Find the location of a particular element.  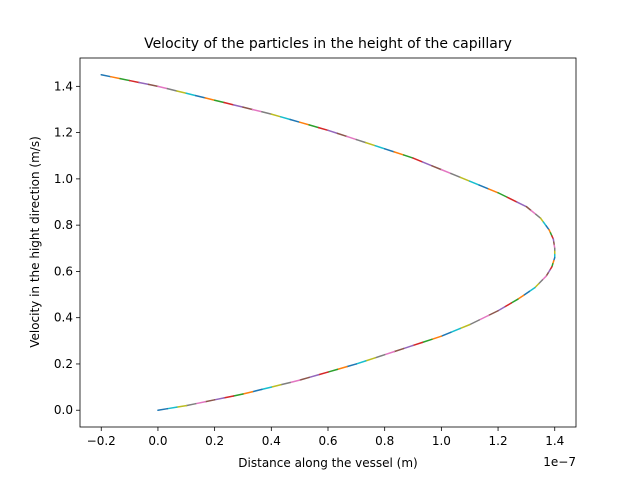

y-tick-label: 0.6 is located at coordinates (63, 271).